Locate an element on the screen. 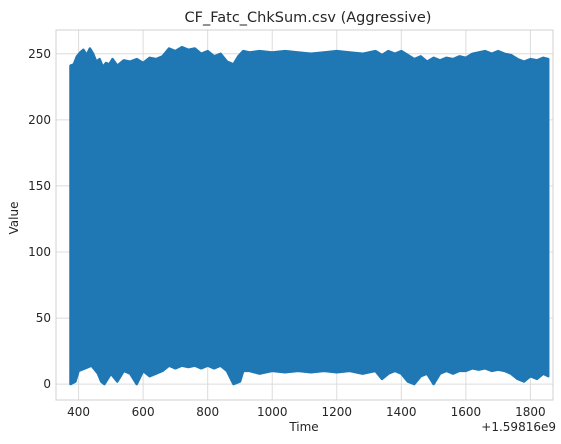 The width and height of the screenshot is (561, 444). chart-title: CF_Fatc_ChkSum.csv (Aggressive) is located at coordinates (308, 18).